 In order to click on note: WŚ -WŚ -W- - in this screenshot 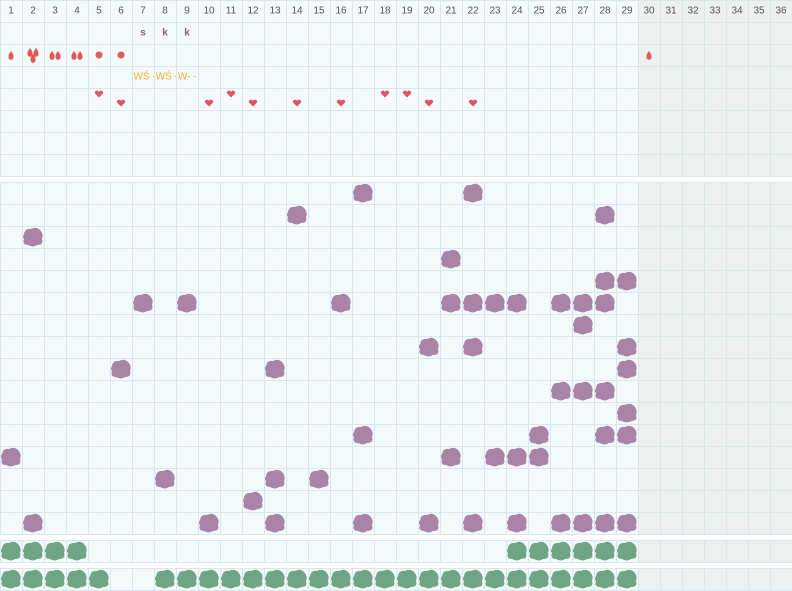, I will do `click(164, 76)`.